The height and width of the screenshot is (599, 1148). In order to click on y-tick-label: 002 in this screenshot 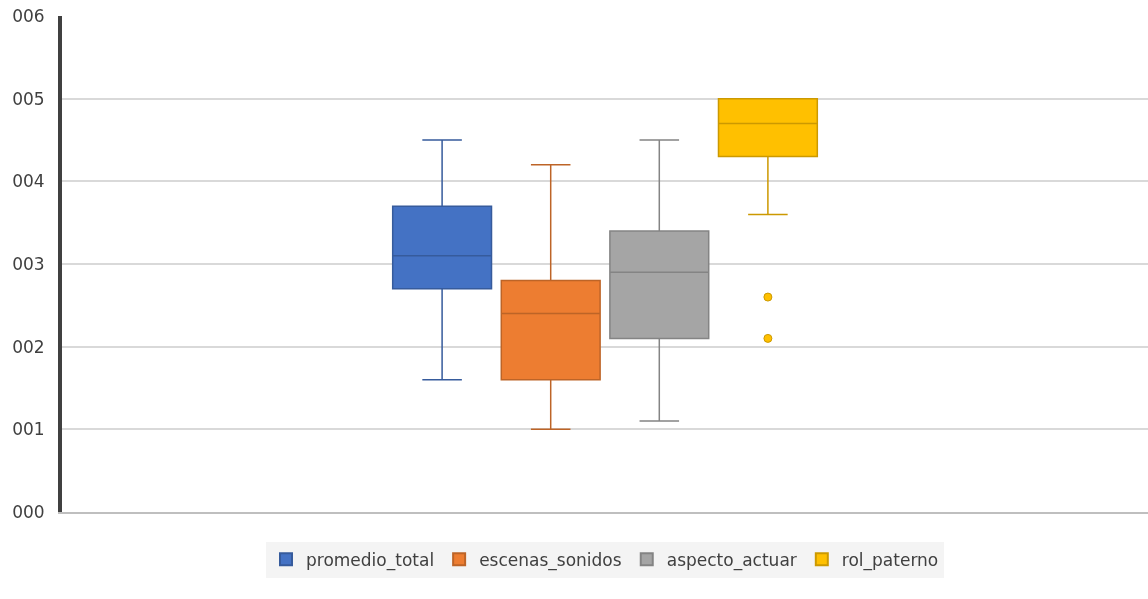, I will do `click(28, 346)`.